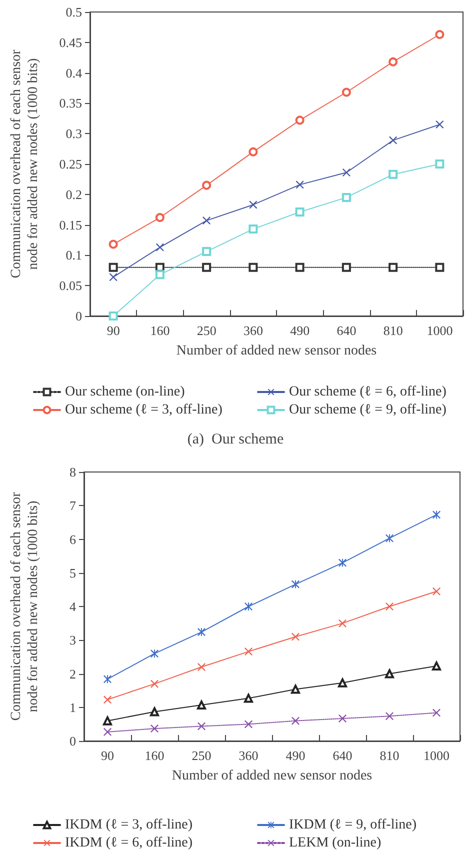 The width and height of the screenshot is (471, 857). Describe the element at coordinates (70, 103) in the screenshot. I see `y-tick-label: 0.35` at that location.